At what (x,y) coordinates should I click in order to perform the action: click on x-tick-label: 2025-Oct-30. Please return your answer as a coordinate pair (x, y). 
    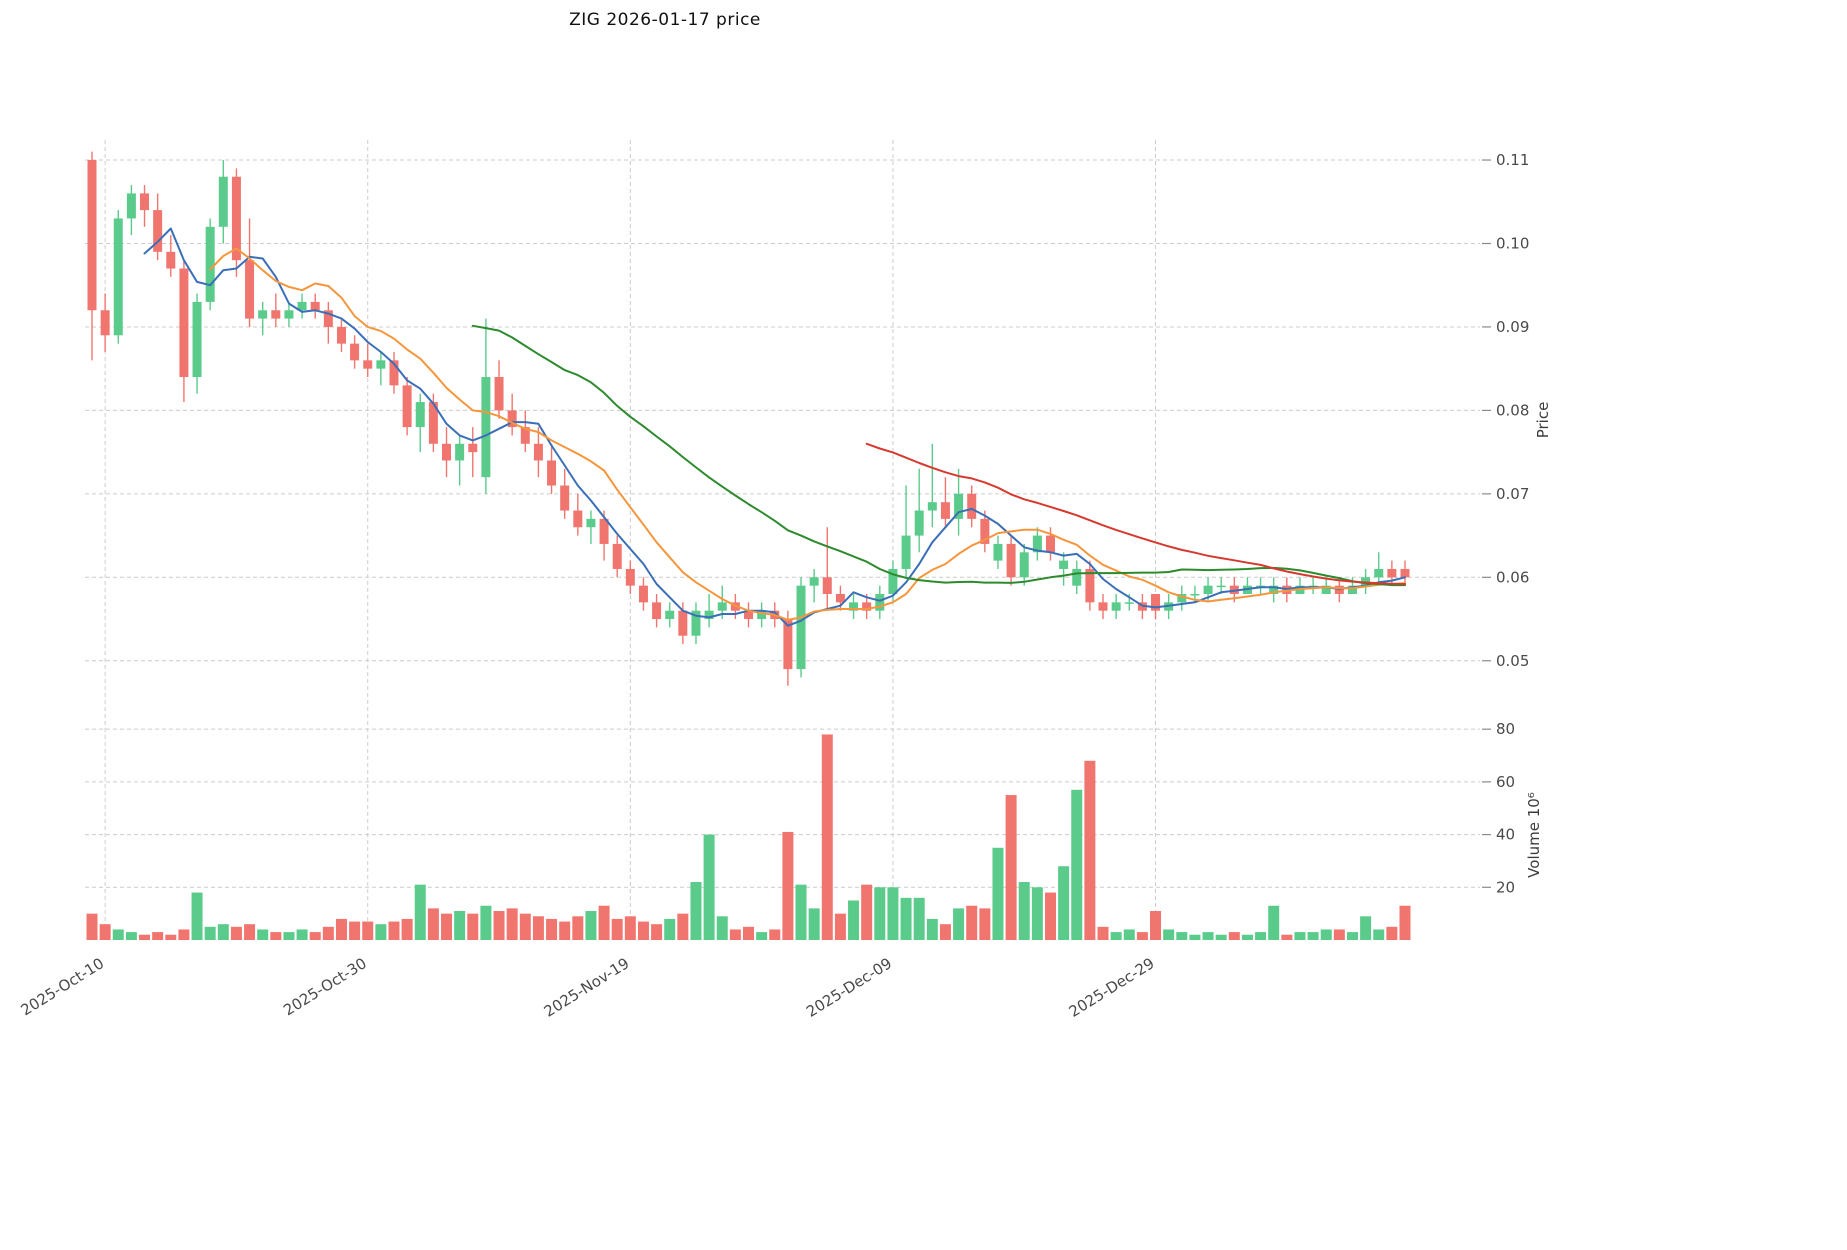
    Looking at the image, I should click on (325, 986).